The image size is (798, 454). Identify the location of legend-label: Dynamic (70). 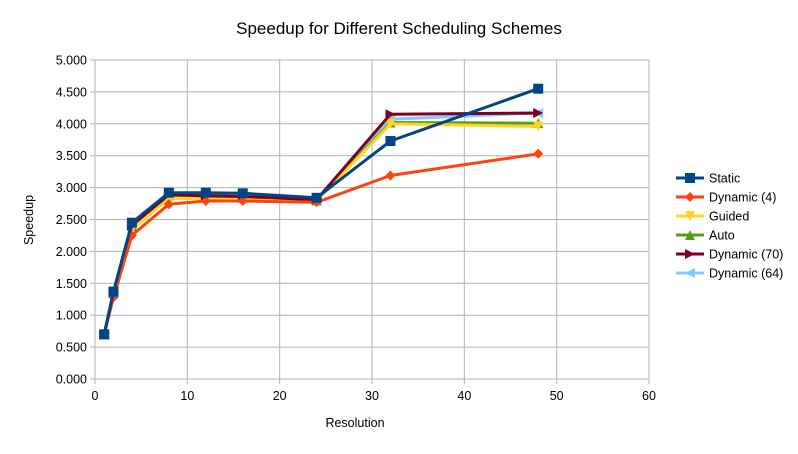
(746, 255).